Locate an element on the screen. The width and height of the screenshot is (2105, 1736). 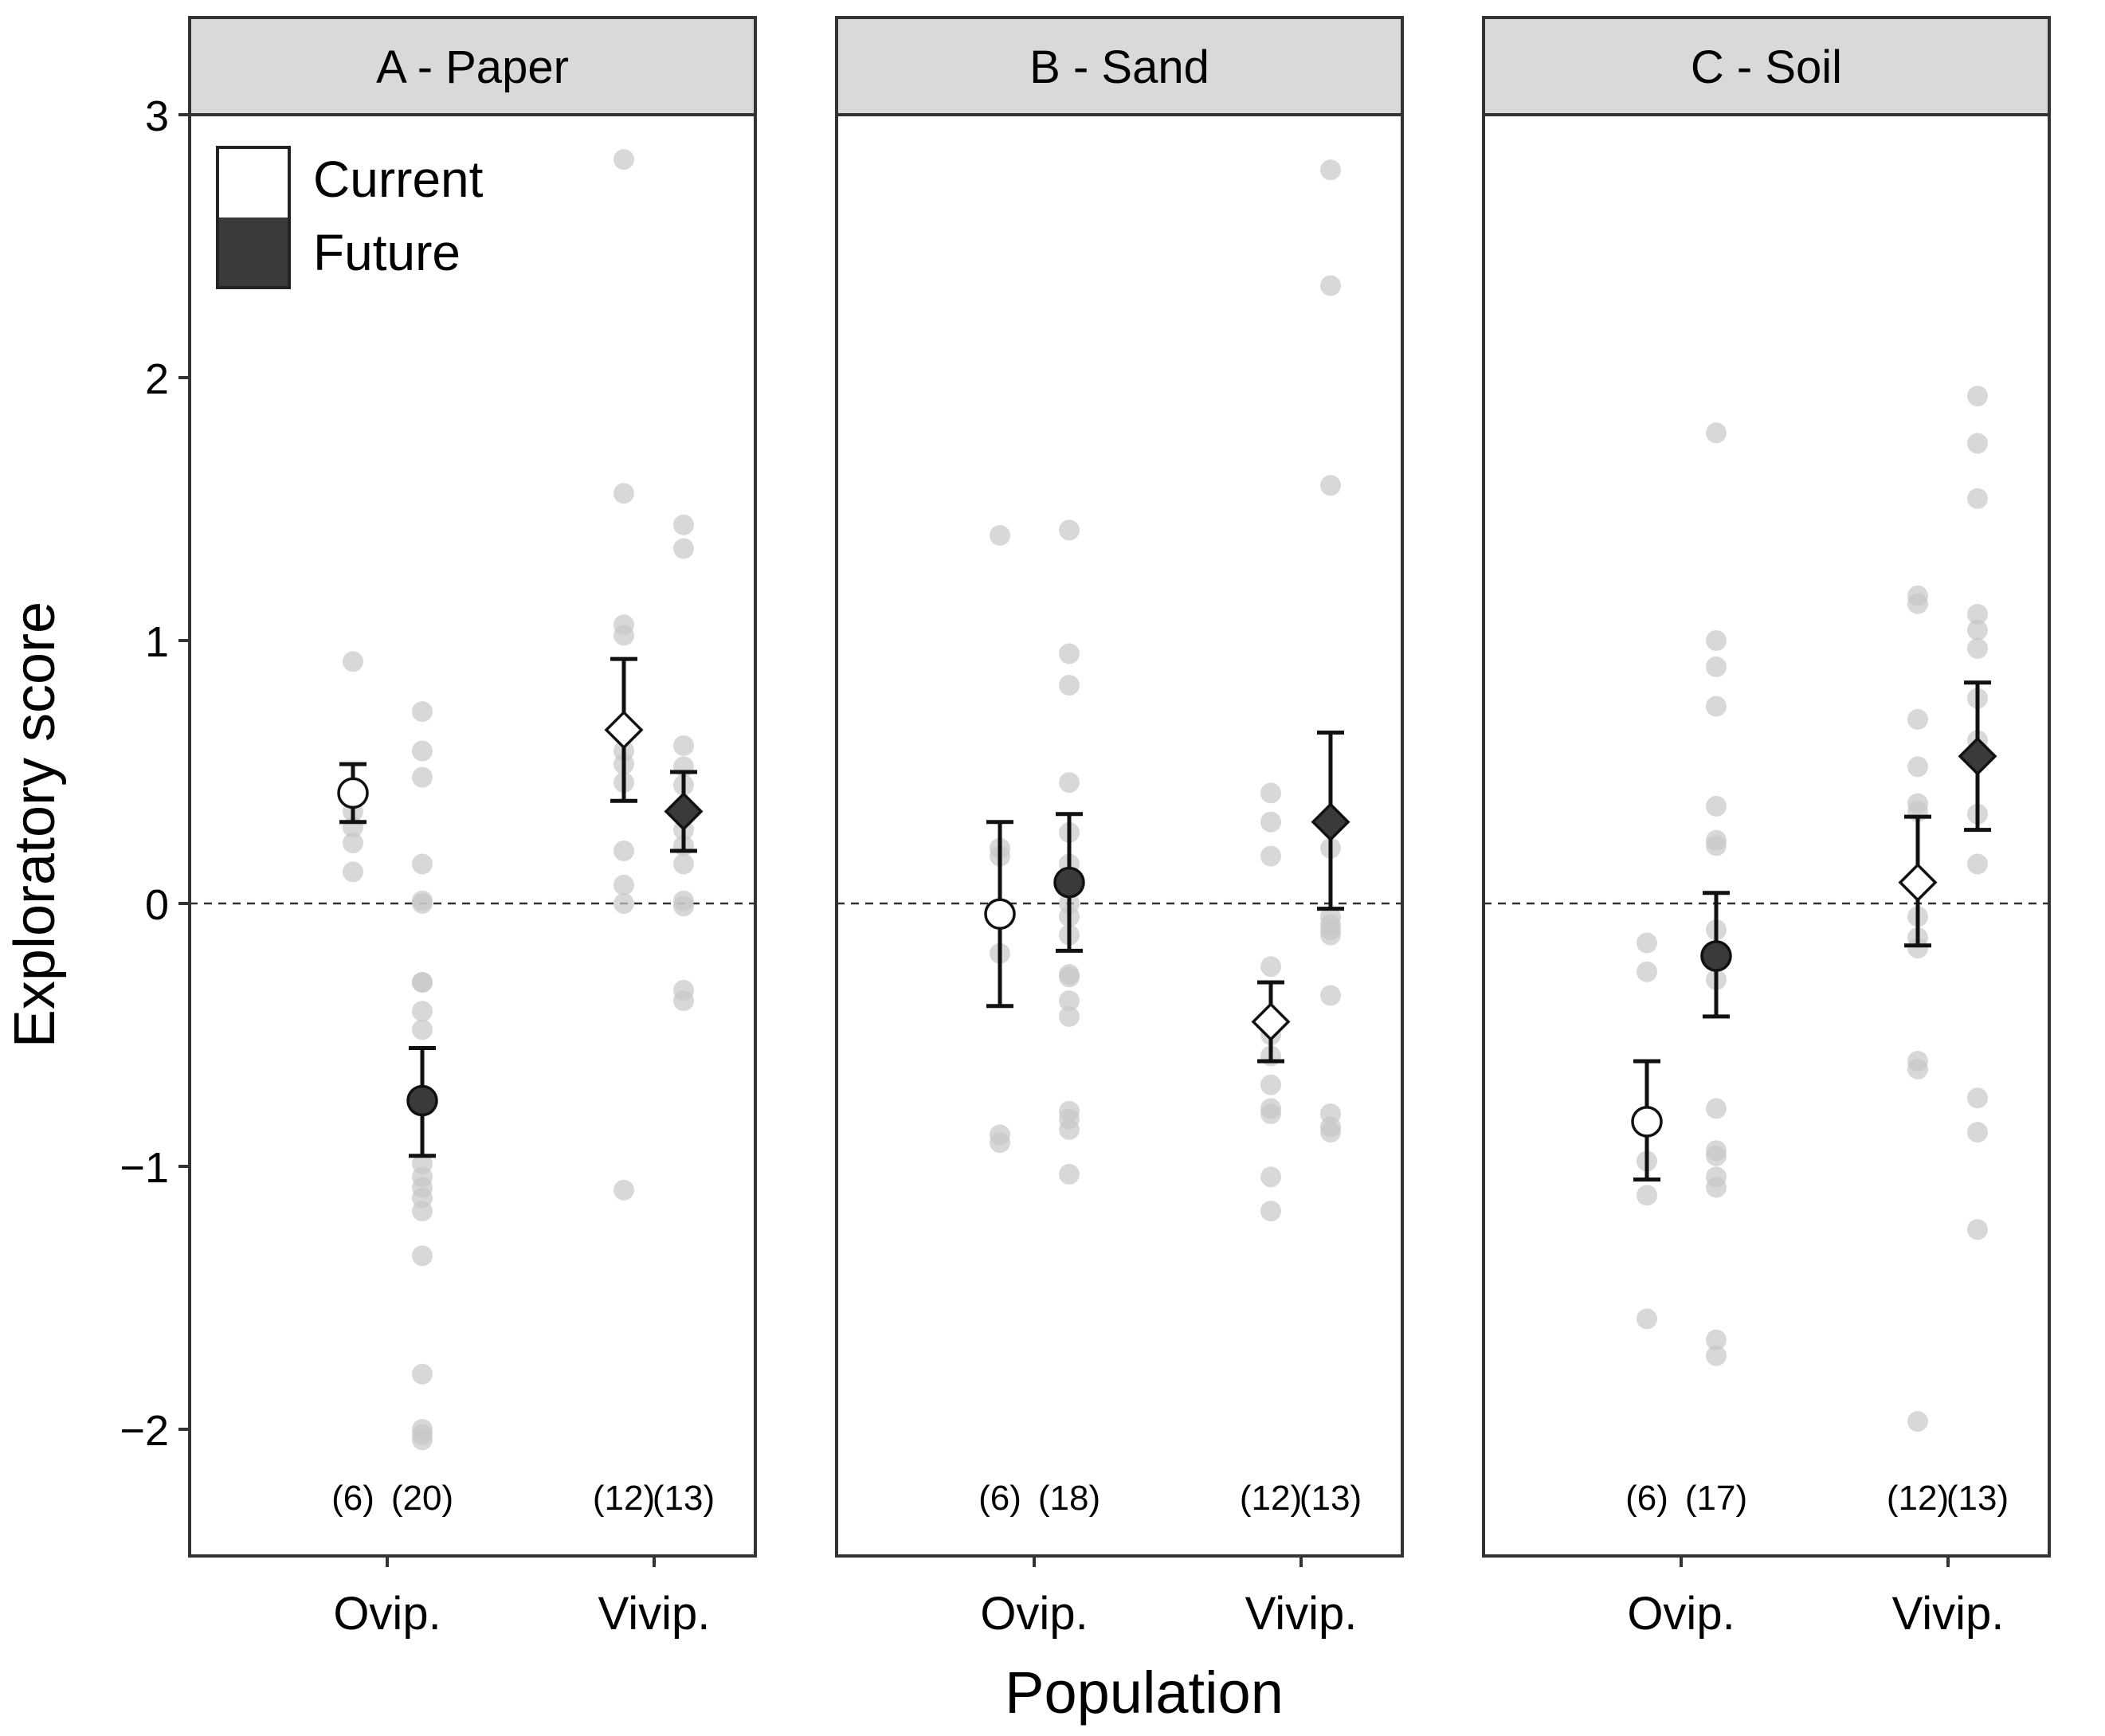
panel-title: A - Paper is located at coordinates (472, 67).